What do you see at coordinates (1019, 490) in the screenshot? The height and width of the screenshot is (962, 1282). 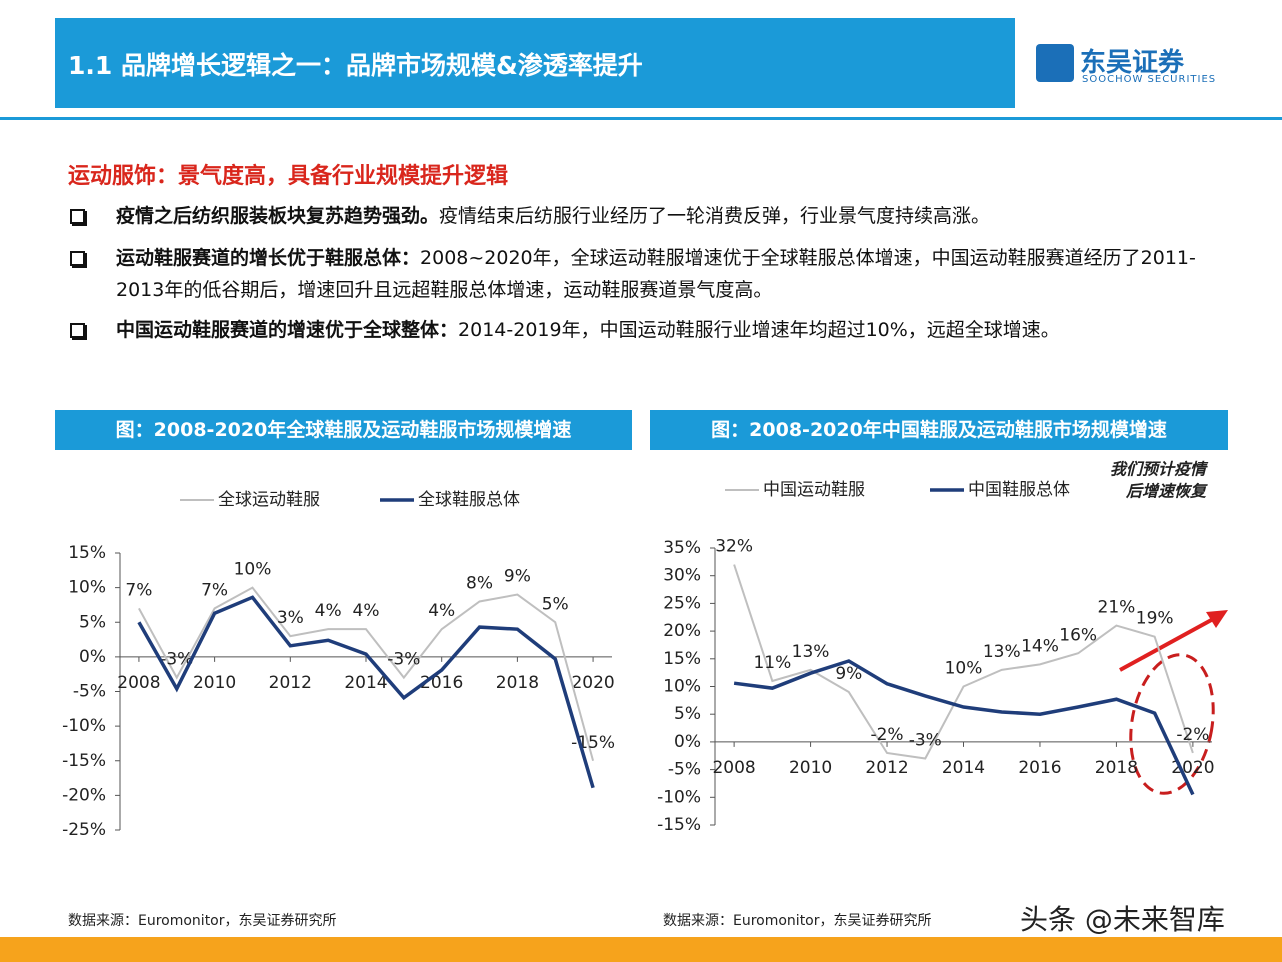 I see `legend-label: 中国鞋服总体` at bounding box center [1019, 490].